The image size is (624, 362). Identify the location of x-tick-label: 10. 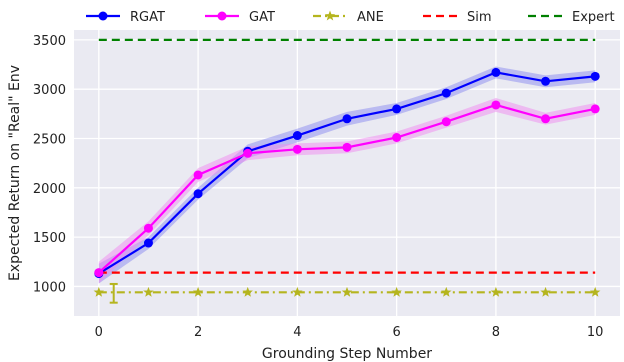
(595, 332).